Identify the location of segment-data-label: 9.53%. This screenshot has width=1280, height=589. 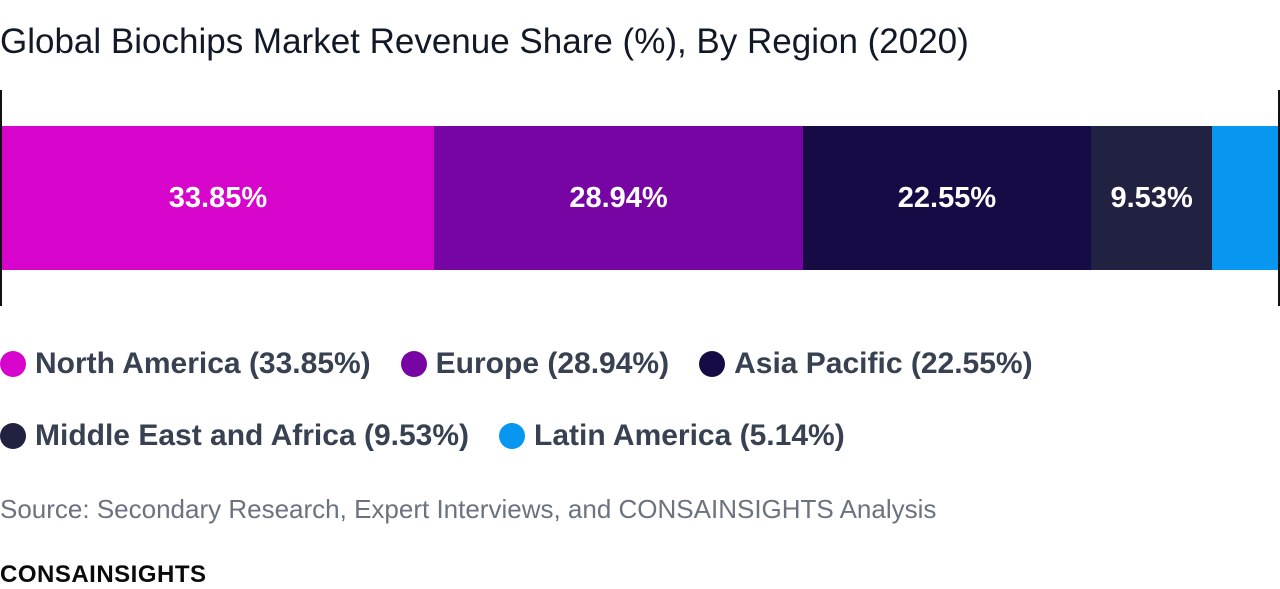
(1151, 197).